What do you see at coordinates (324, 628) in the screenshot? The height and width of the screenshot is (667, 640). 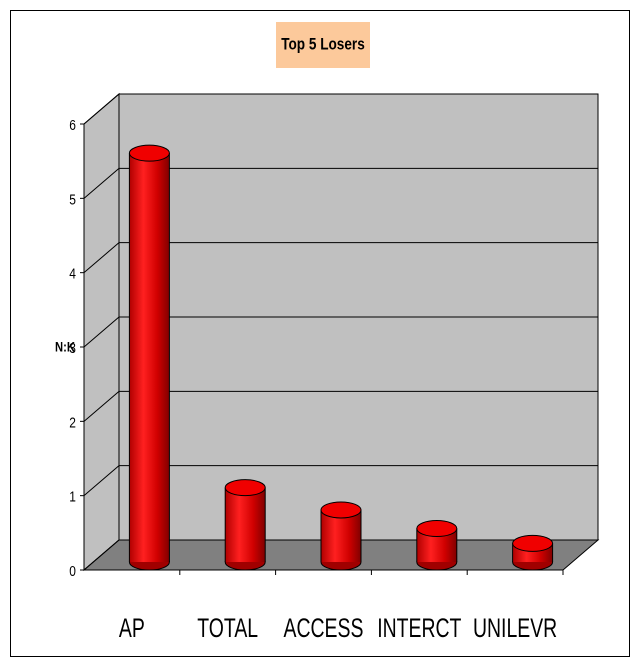 I see `x-tick-label: ACCESS` at bounding box center [324, 628].